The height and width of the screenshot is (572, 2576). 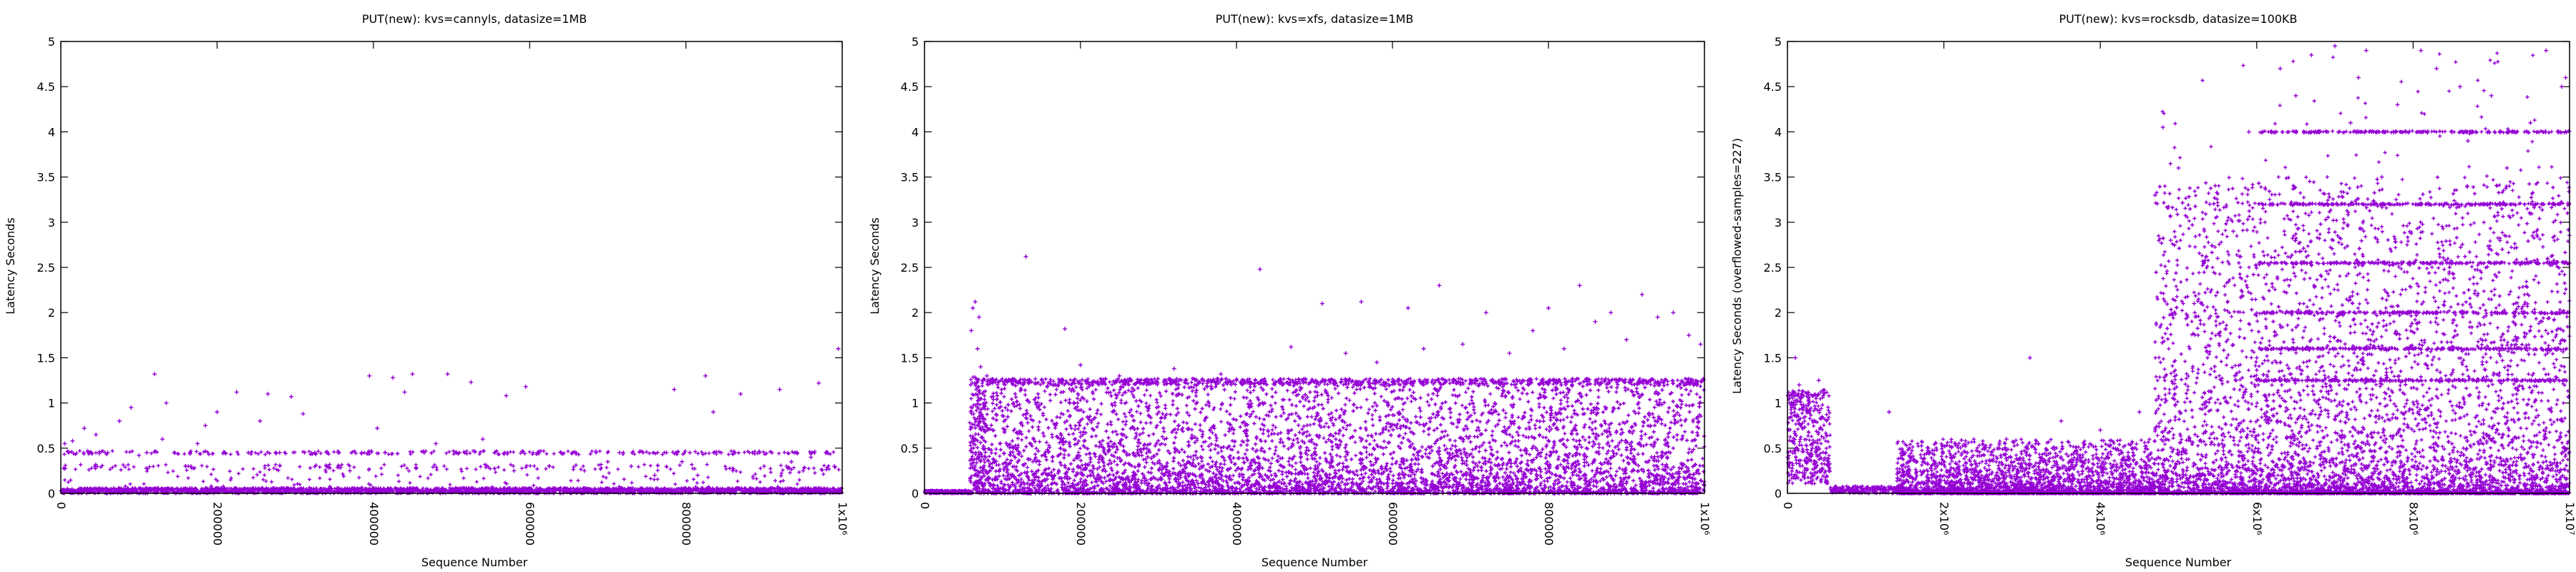 What do you see at coordinates (474, 19) in the screenshot?
I see `chart-title: PUT(new): kvs=cannyls, datasize=1MB` at bounding box center [474, 19].